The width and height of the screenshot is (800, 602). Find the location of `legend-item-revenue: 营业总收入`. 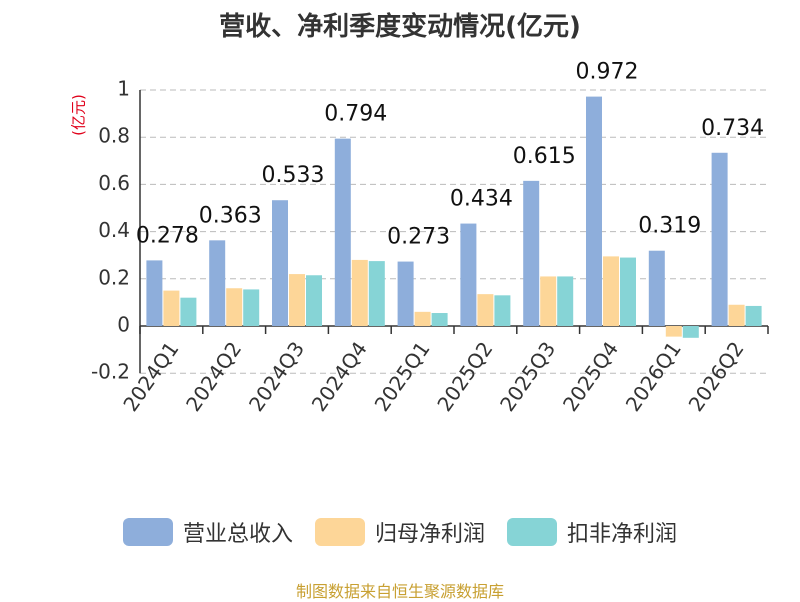

legend-item-revenue: 营业总收入 is located at coordinates (207, 532).